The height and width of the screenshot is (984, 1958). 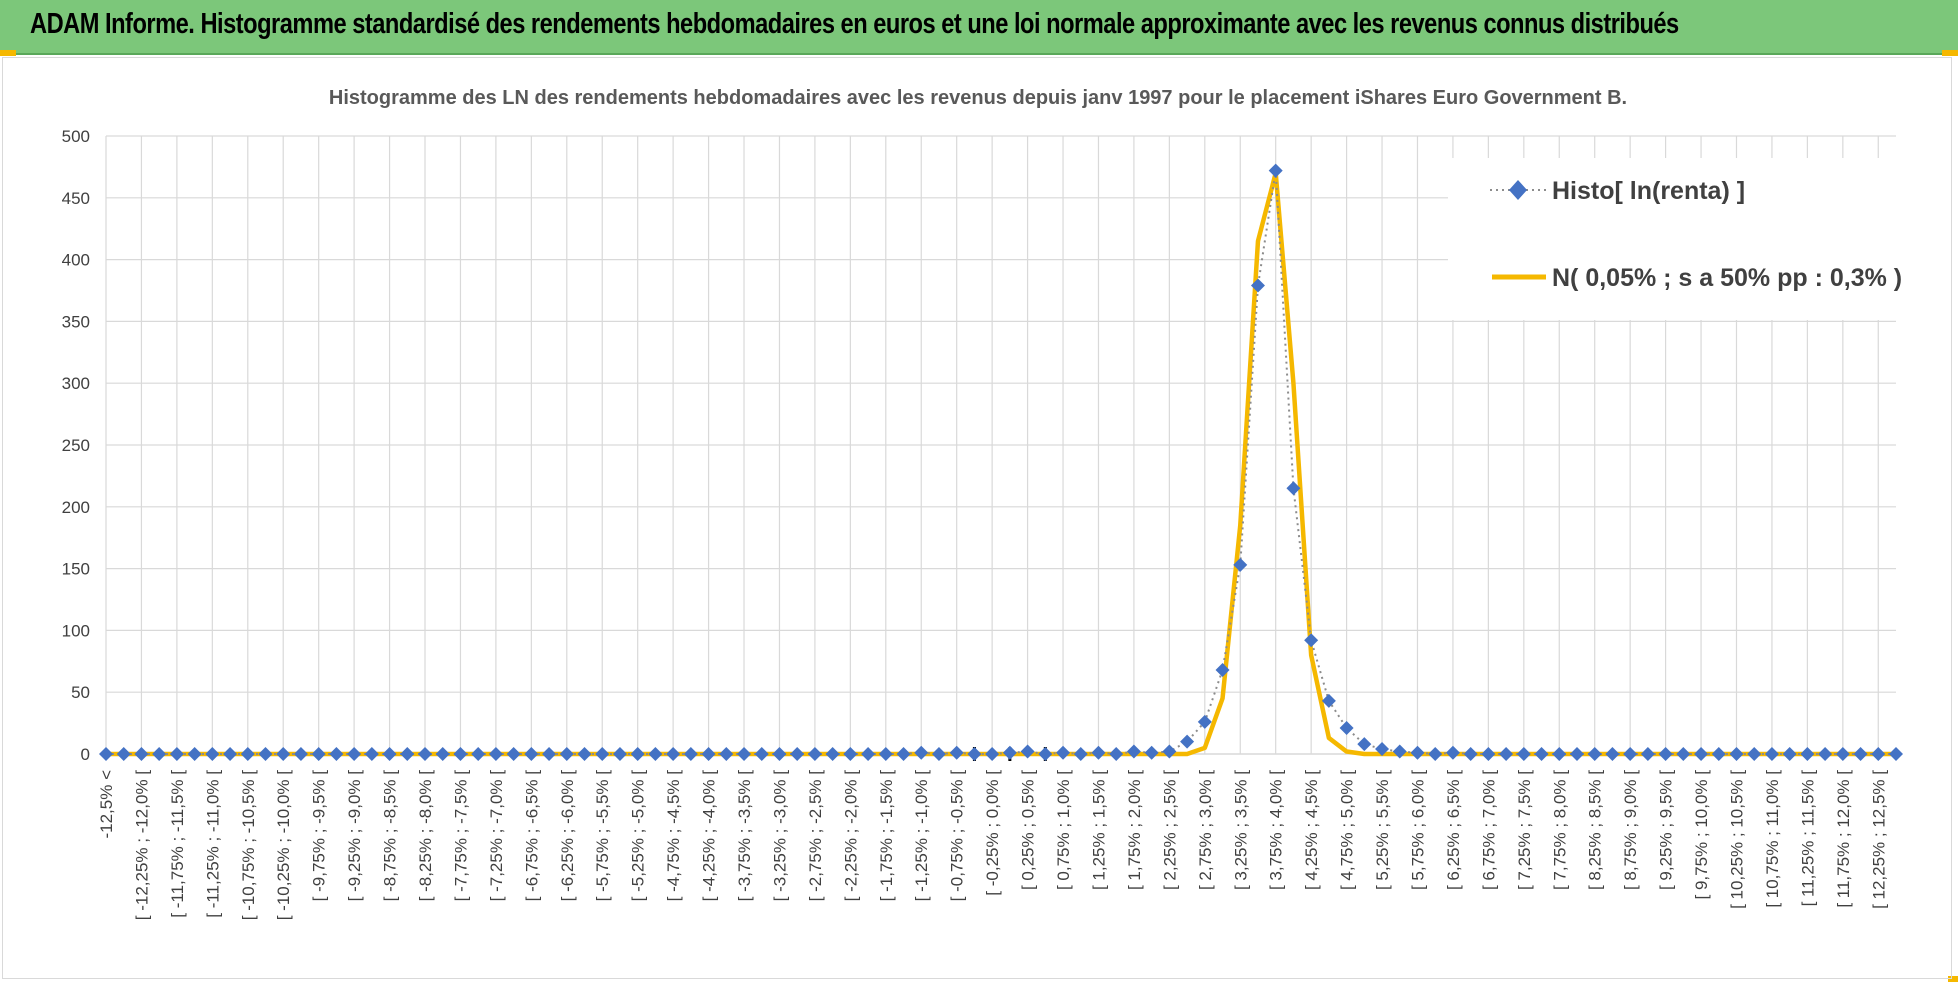 I want to click on corner-accent-left, so click(x=8, y=53).